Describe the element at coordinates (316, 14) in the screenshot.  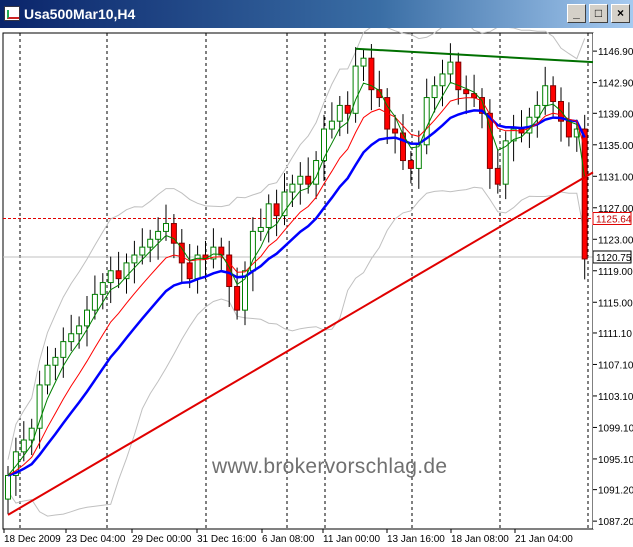
I see `title-bar: Usa500Mar10,H4 _ □ ×` at that location.